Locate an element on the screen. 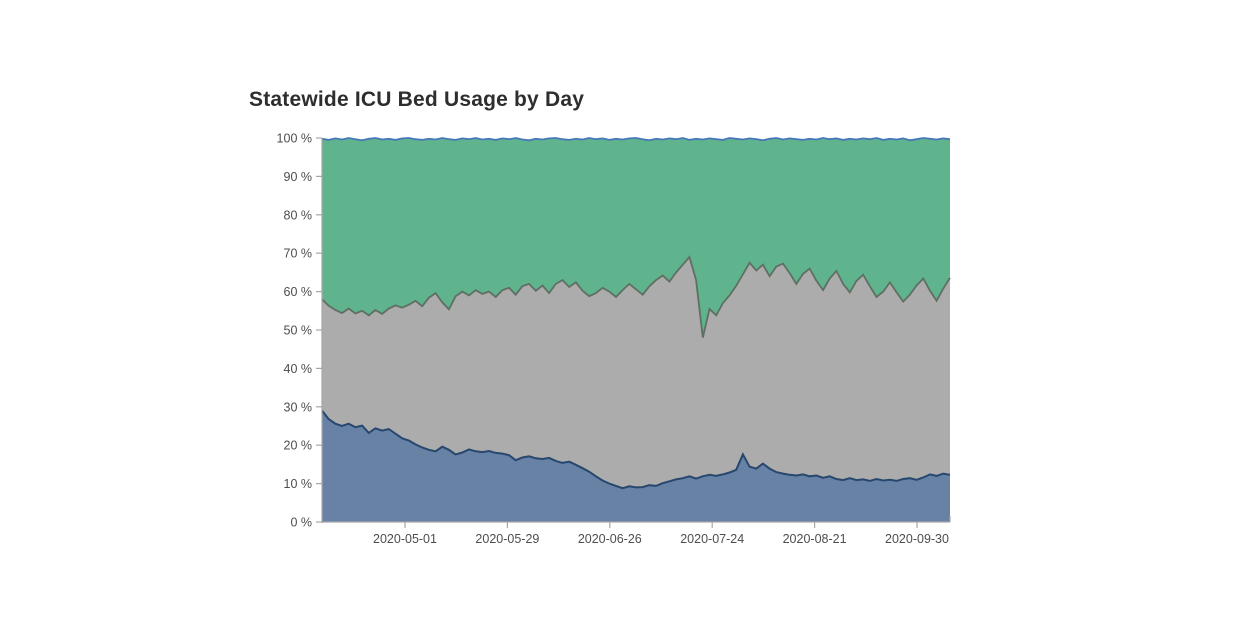  x-axis-tick-label: 2020-07-24 is located at coordinates (712, 539).